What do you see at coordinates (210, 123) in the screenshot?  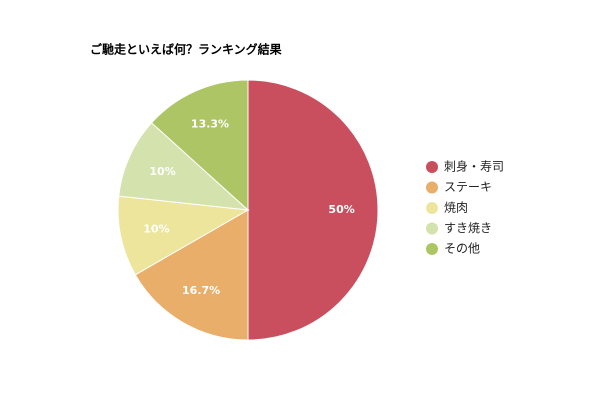 I see `data-label: 13.3%` at bounding box center [210, 123].